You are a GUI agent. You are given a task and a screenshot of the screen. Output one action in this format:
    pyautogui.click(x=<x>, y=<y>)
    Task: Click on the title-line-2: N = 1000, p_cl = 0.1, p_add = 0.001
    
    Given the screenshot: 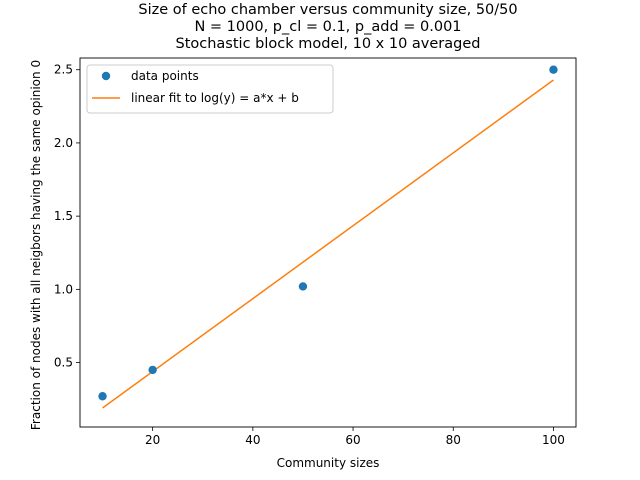 What is the action you would take?
    pyautogui.click(x=327, y=27)
    